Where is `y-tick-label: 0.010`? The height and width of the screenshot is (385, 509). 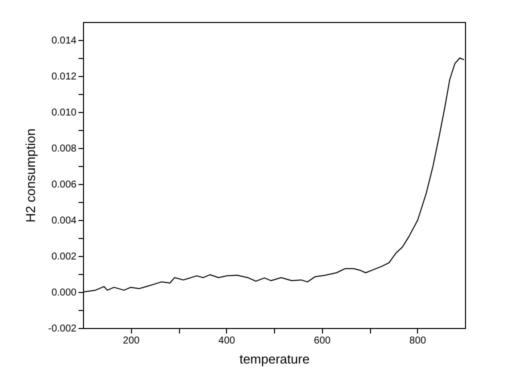
y-tick-label: 0.010 is located at coordinates (64, 113).